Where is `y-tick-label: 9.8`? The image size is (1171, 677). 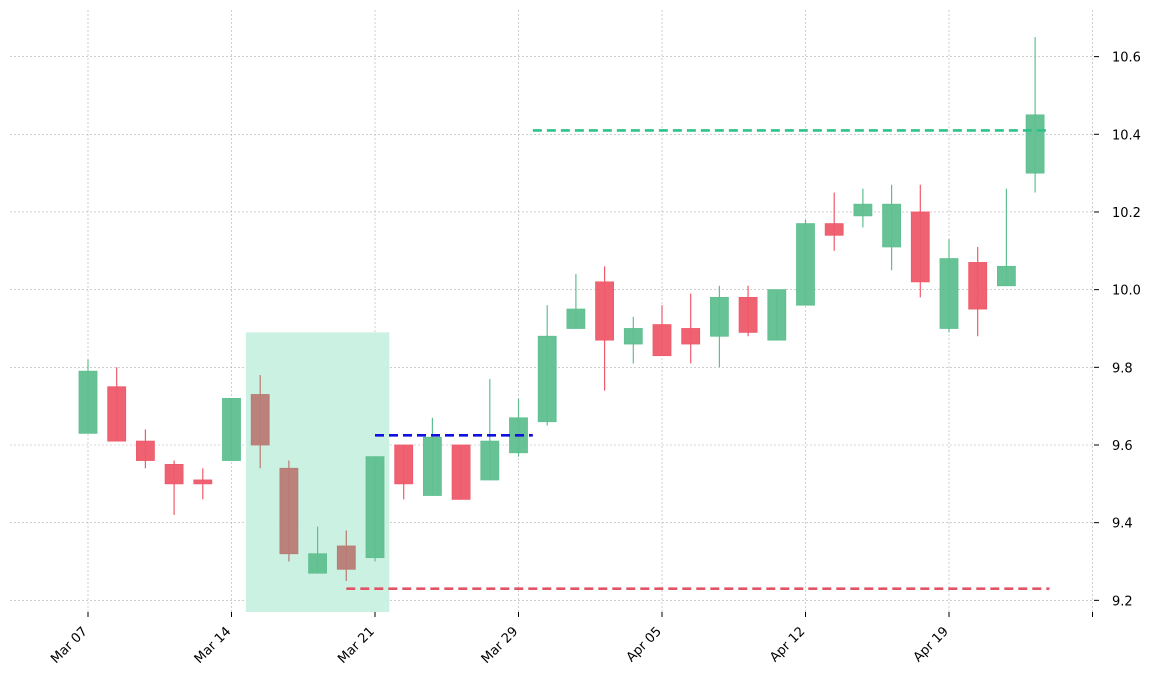 y-tick-label: 9.8 is located at coordinates (1122, 368).